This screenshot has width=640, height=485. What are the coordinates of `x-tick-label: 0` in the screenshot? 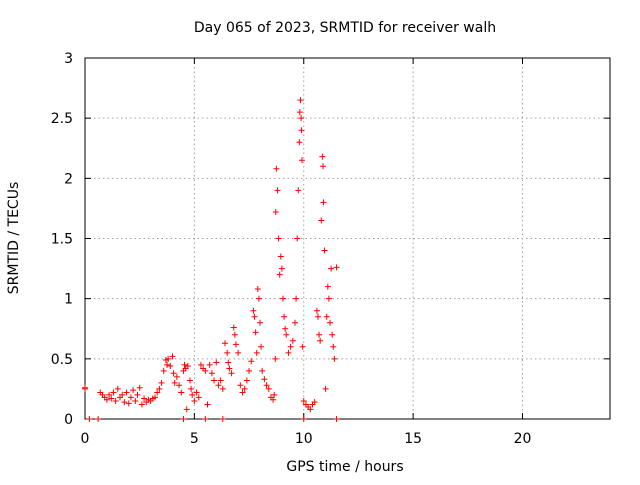 It's located at (85, 439).